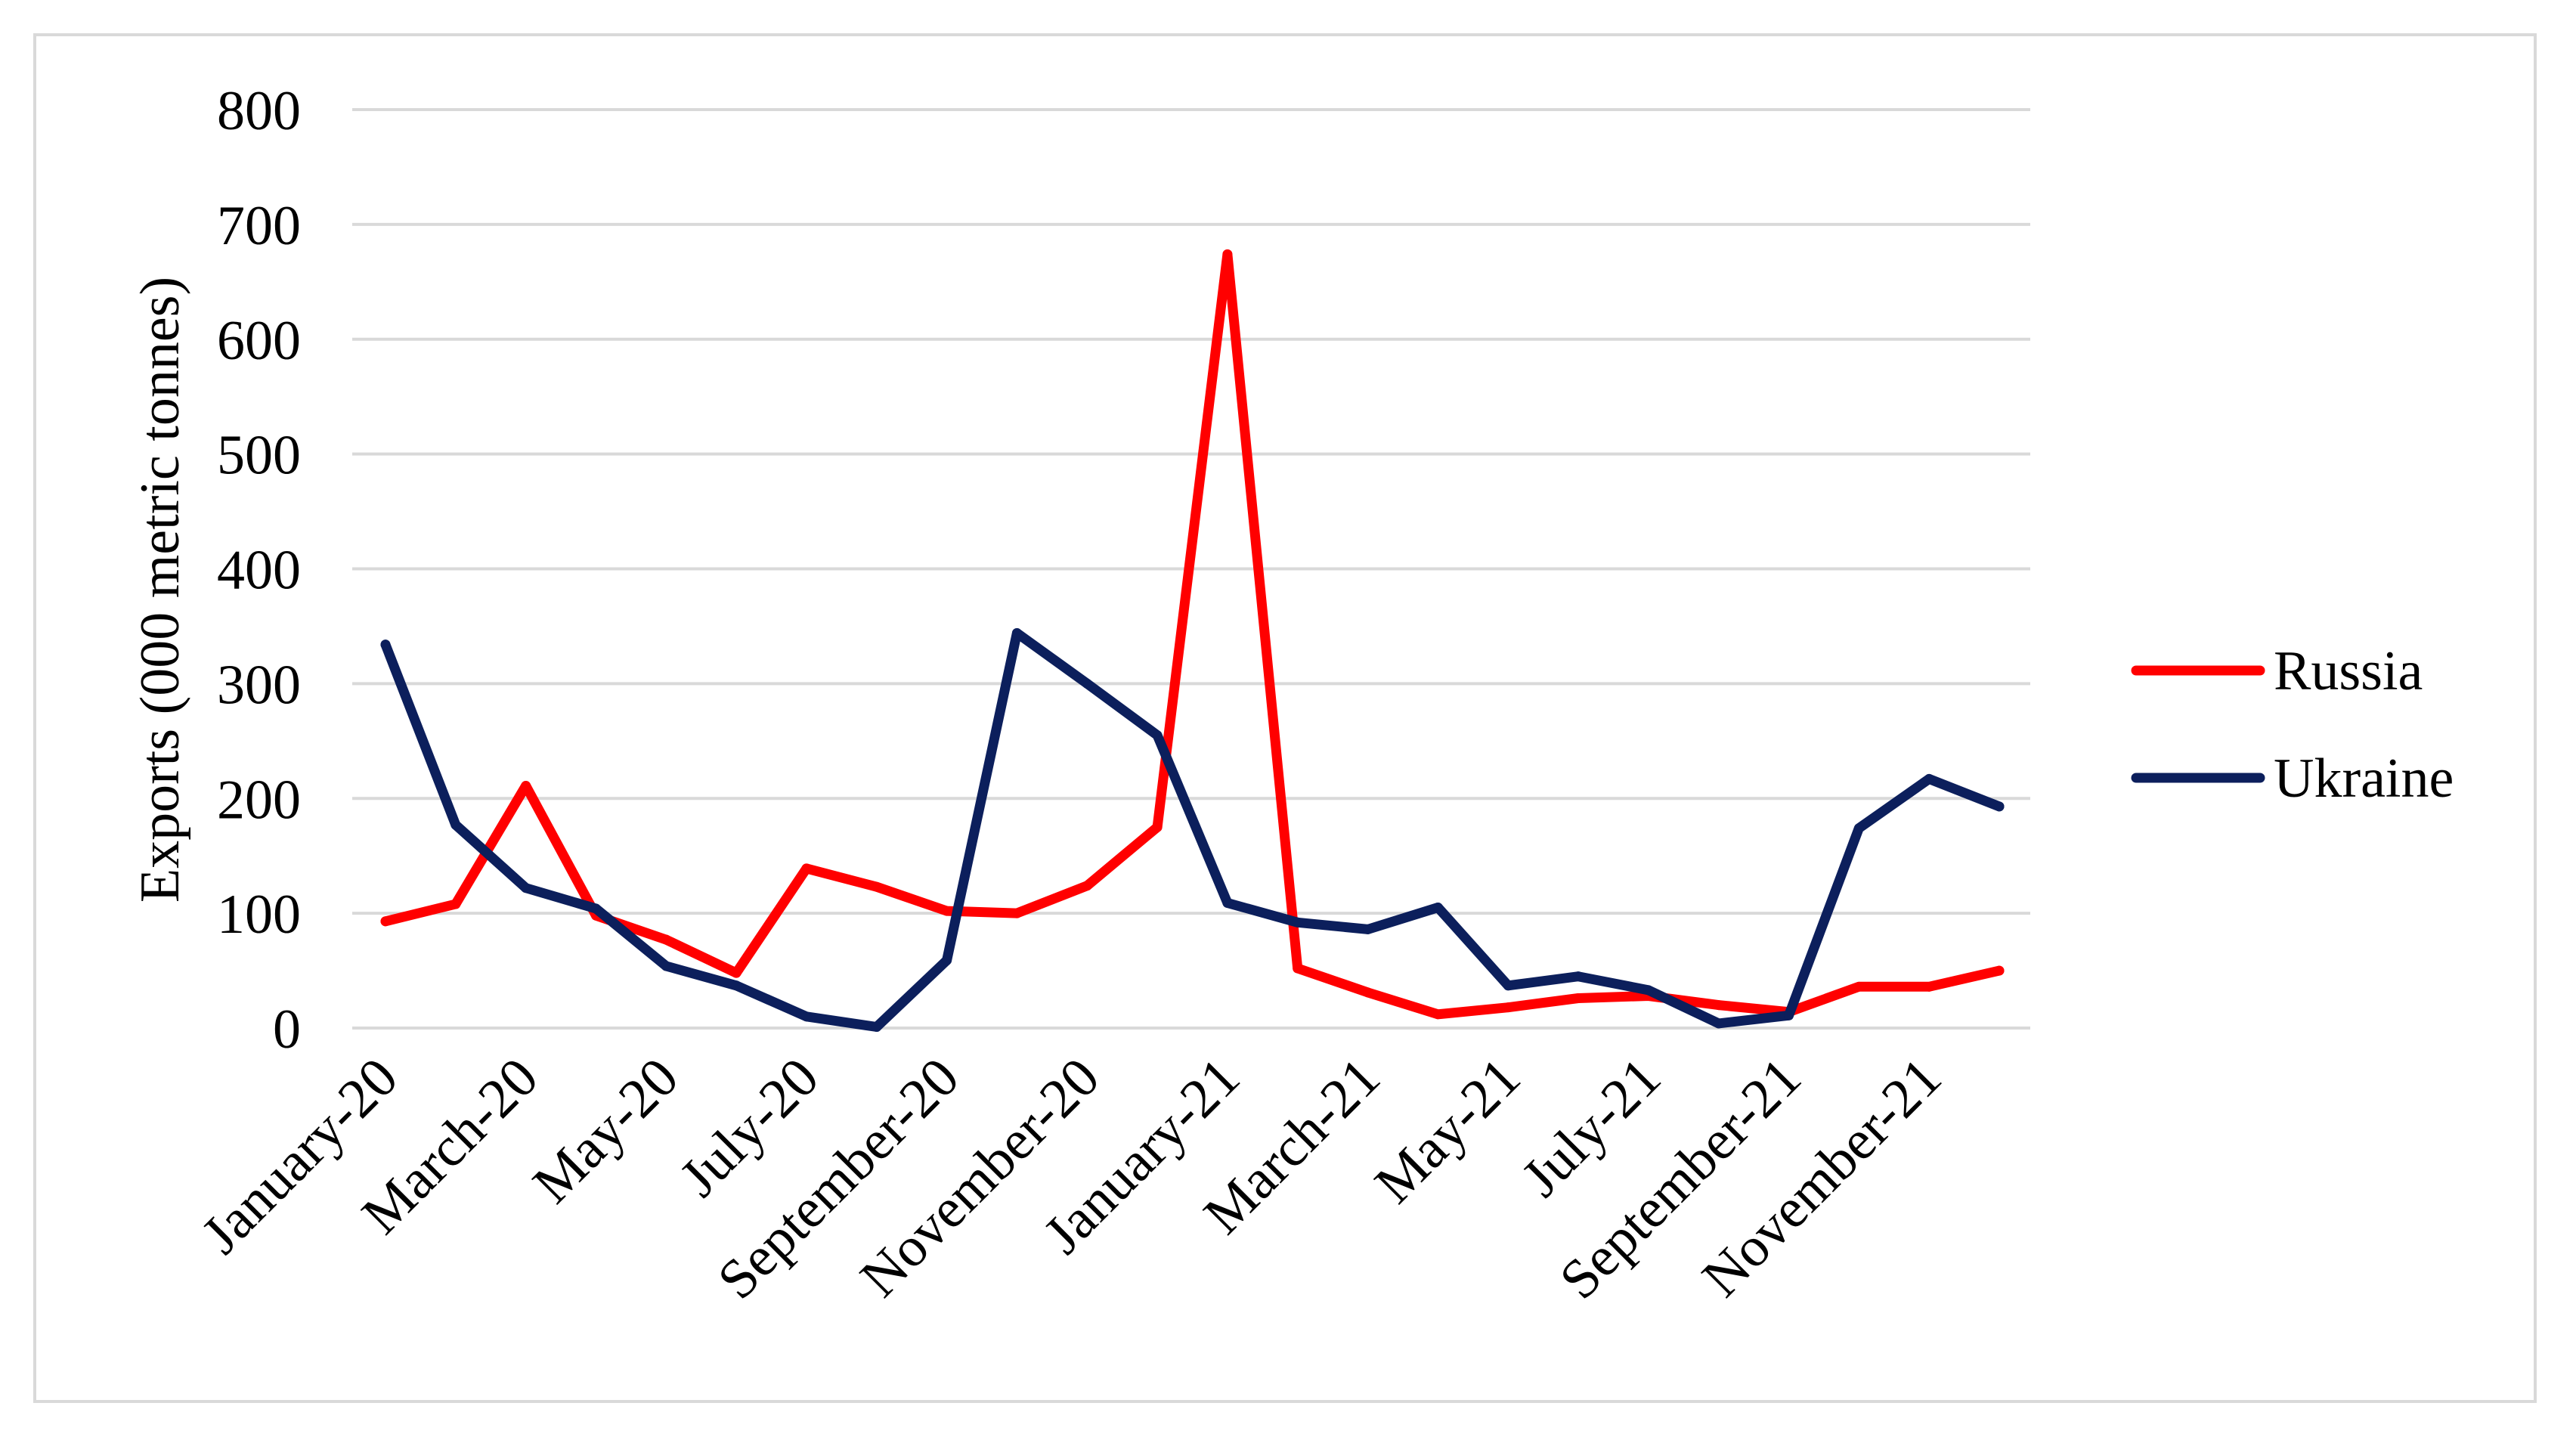 This screenshot has width=2576, height=1437. Describe the element at coordinates (259, 915) in the screenshot. I see `y-tick-label-100: 100` at that location.